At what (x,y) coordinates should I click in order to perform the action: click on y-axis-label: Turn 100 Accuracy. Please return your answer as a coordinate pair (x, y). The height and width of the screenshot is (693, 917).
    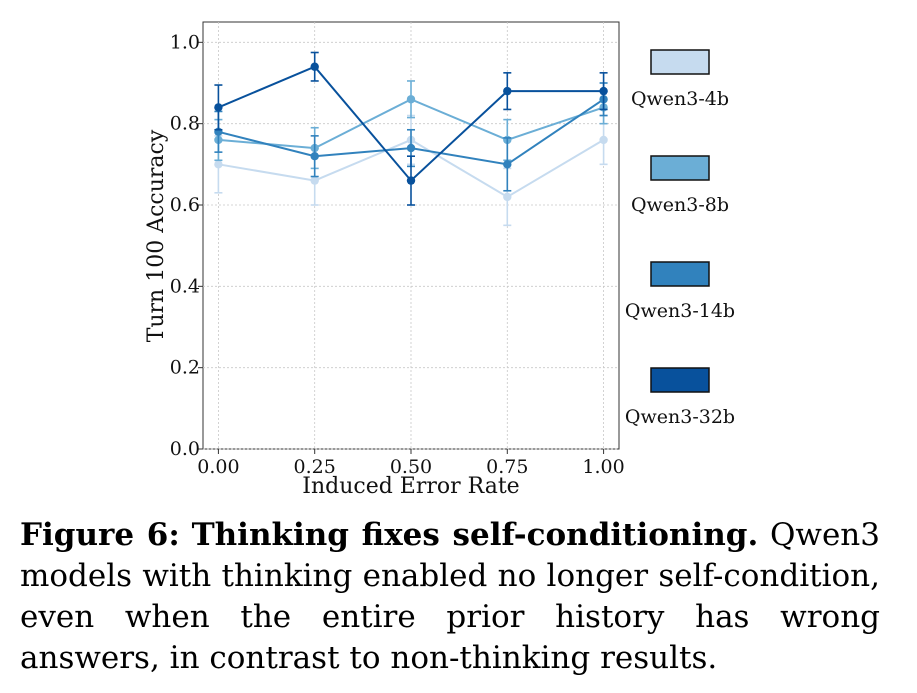
    Looking at the image, I should click on (156, 235).